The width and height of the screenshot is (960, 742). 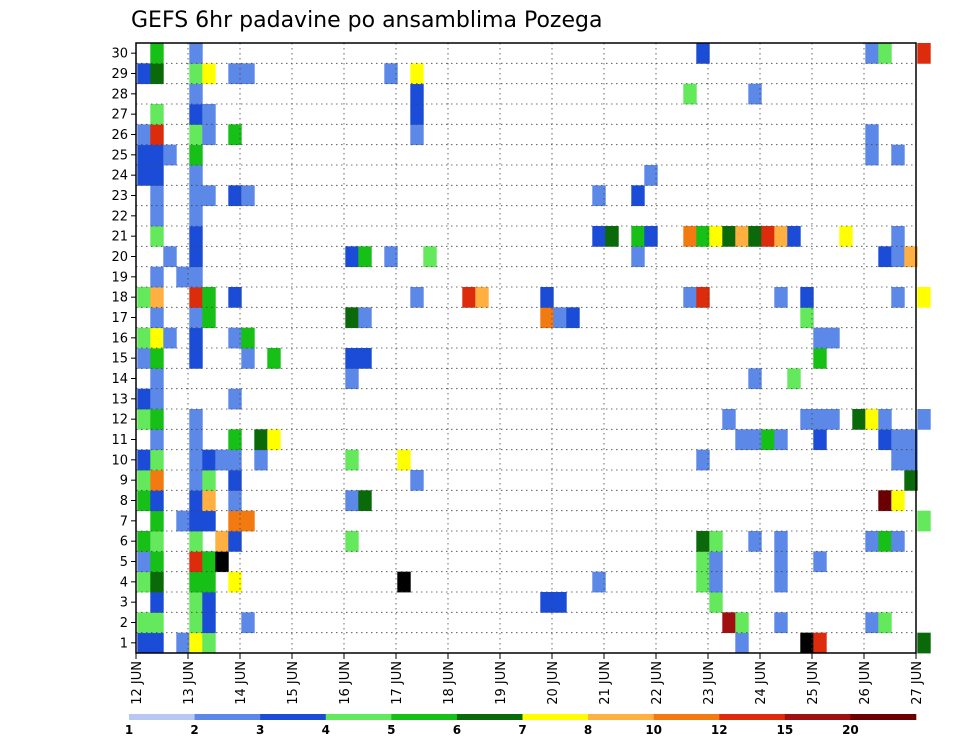 I want to click on x-tick-label: 20 JUN, so click(x=553, y=683).